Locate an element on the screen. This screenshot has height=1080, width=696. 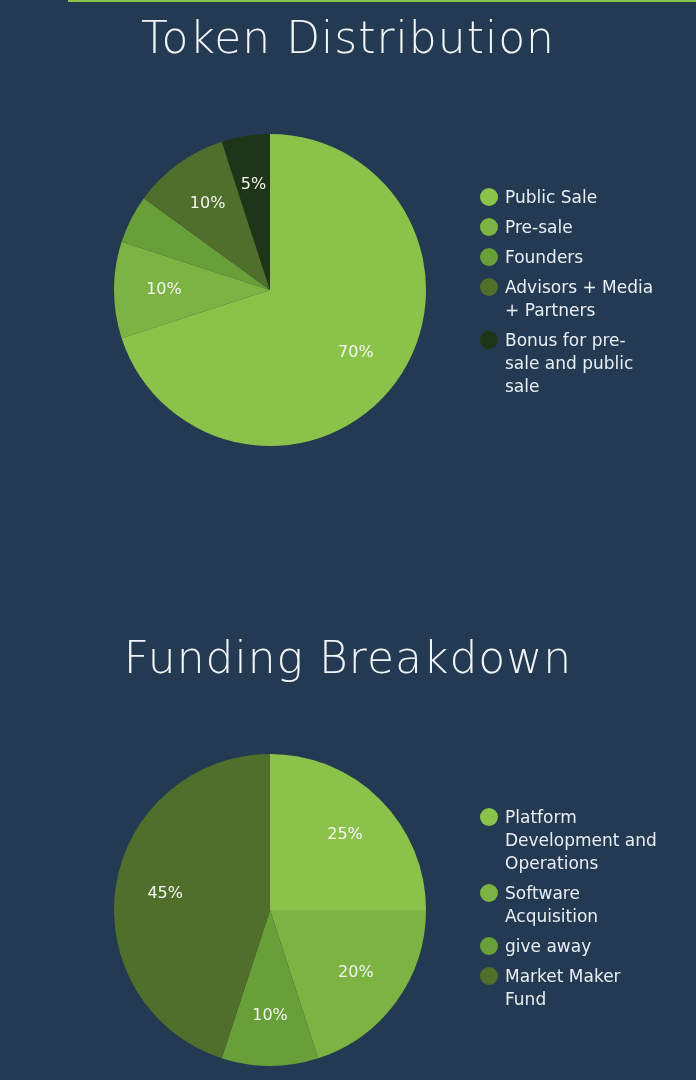
chart-title: Token Distribution is located at coordinates (348, 37).